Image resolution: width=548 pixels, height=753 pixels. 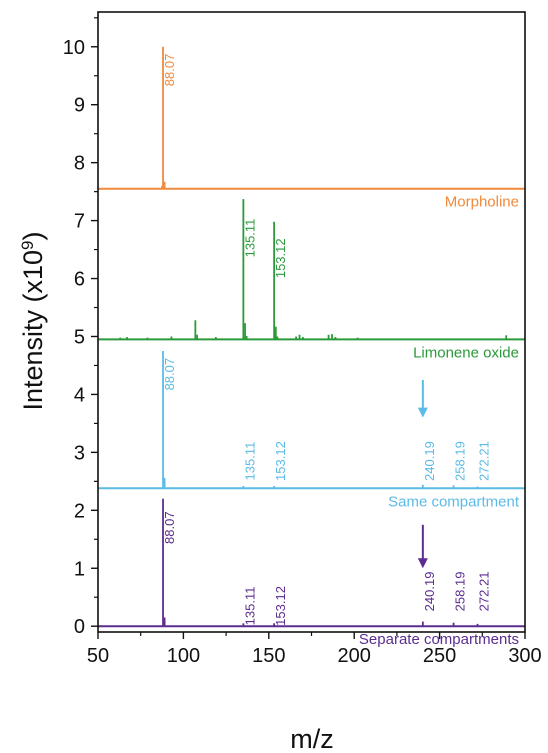 I want to click on arrowhead-separate-compartments, so click(x=422, y=563).